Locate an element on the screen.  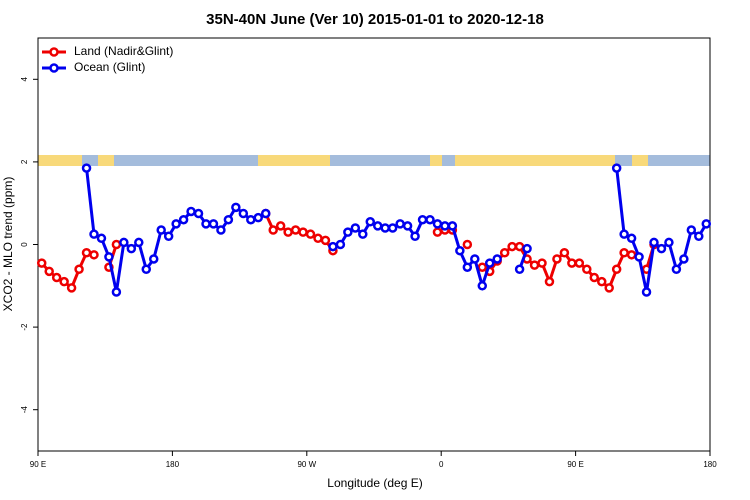
y-tick-label: -2 is located at coordinates (24, 327).